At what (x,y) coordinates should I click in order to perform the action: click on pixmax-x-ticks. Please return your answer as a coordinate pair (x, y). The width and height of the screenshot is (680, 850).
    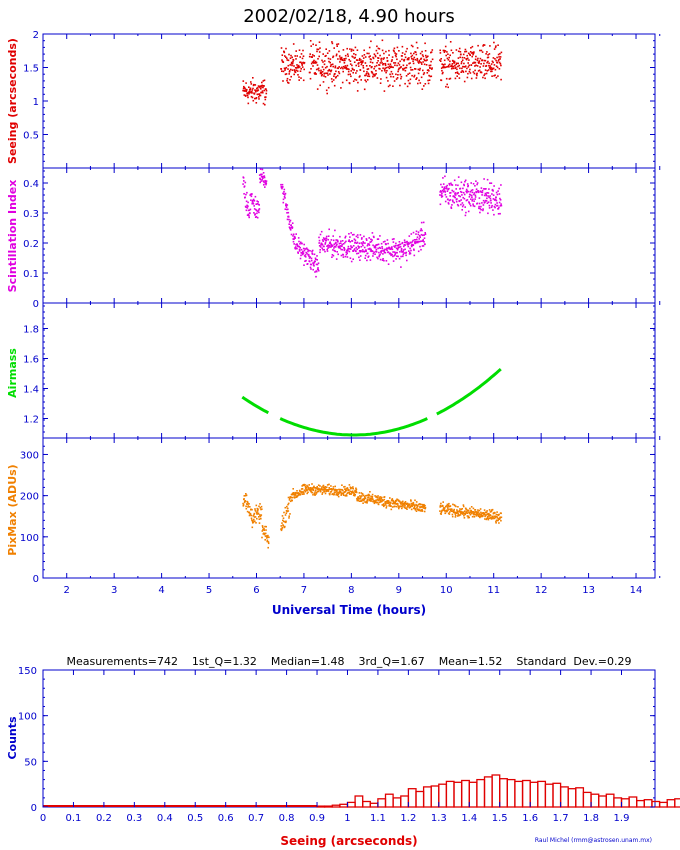
    Looking at the image, I should click on (363, 508).